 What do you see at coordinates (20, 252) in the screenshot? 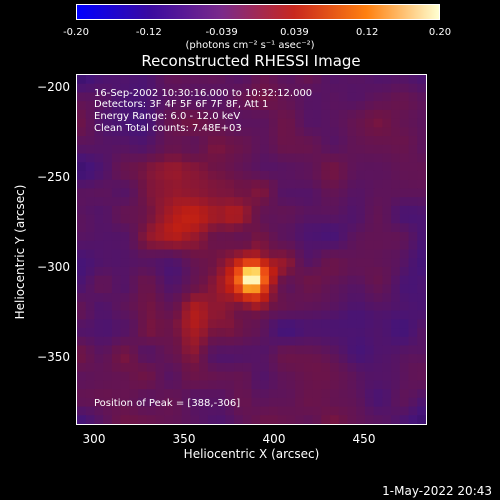
I see `y-axis-label: Heliocentric Y (arcsec)` at bounding box center [20, 252].